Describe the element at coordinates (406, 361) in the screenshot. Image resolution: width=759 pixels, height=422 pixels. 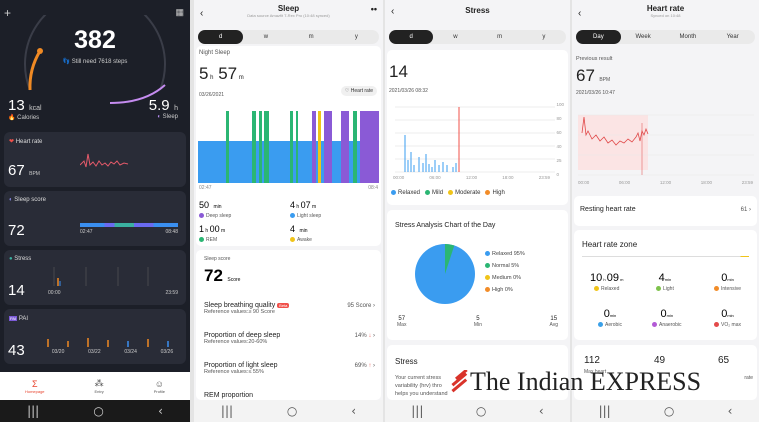
I see `stress-info-title: Stress` at that location.